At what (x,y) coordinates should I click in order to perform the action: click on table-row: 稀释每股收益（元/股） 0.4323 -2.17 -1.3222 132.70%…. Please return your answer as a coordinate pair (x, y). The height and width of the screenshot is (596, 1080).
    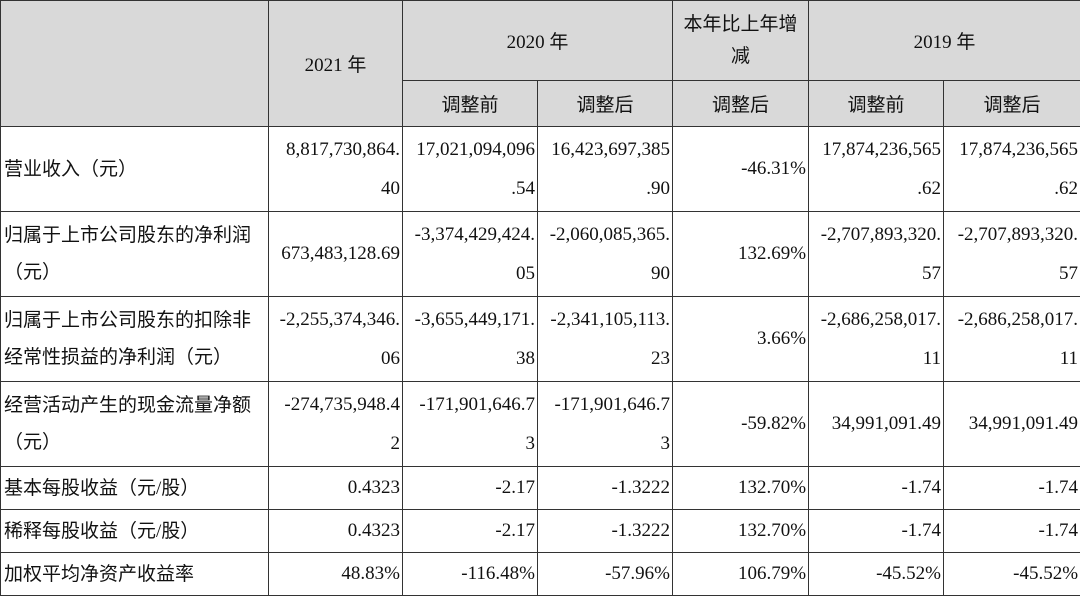
    Looking at the image, I should click on (540, 531).